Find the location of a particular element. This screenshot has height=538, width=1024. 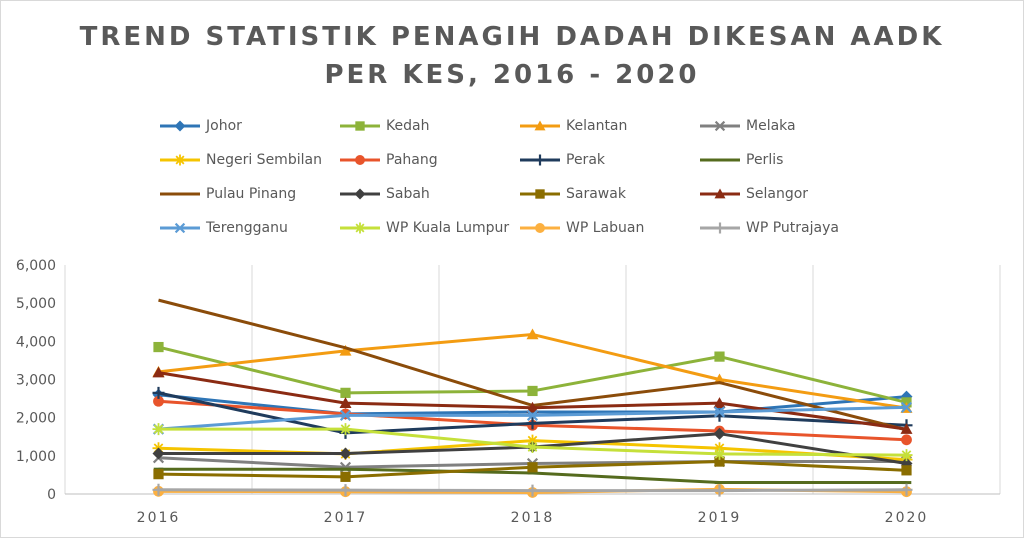

legend-label: WP Labuan is located at coordinates (605, 228).